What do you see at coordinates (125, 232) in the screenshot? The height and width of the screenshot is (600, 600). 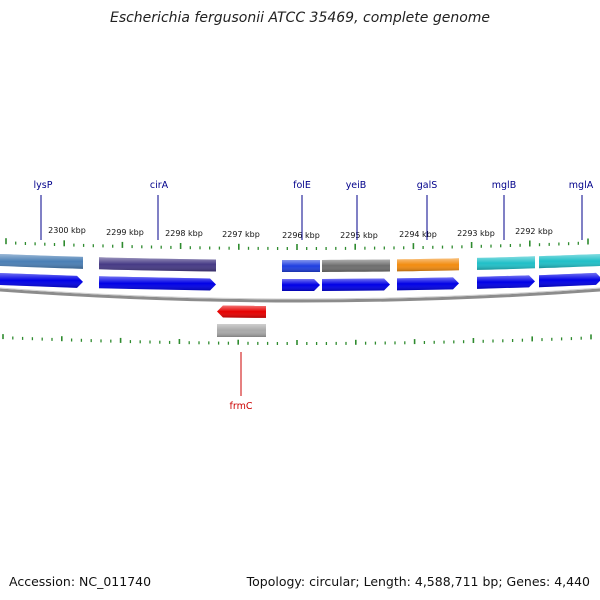 I see `scale-label: 2299 kbp` at bounding box center [125, 232].